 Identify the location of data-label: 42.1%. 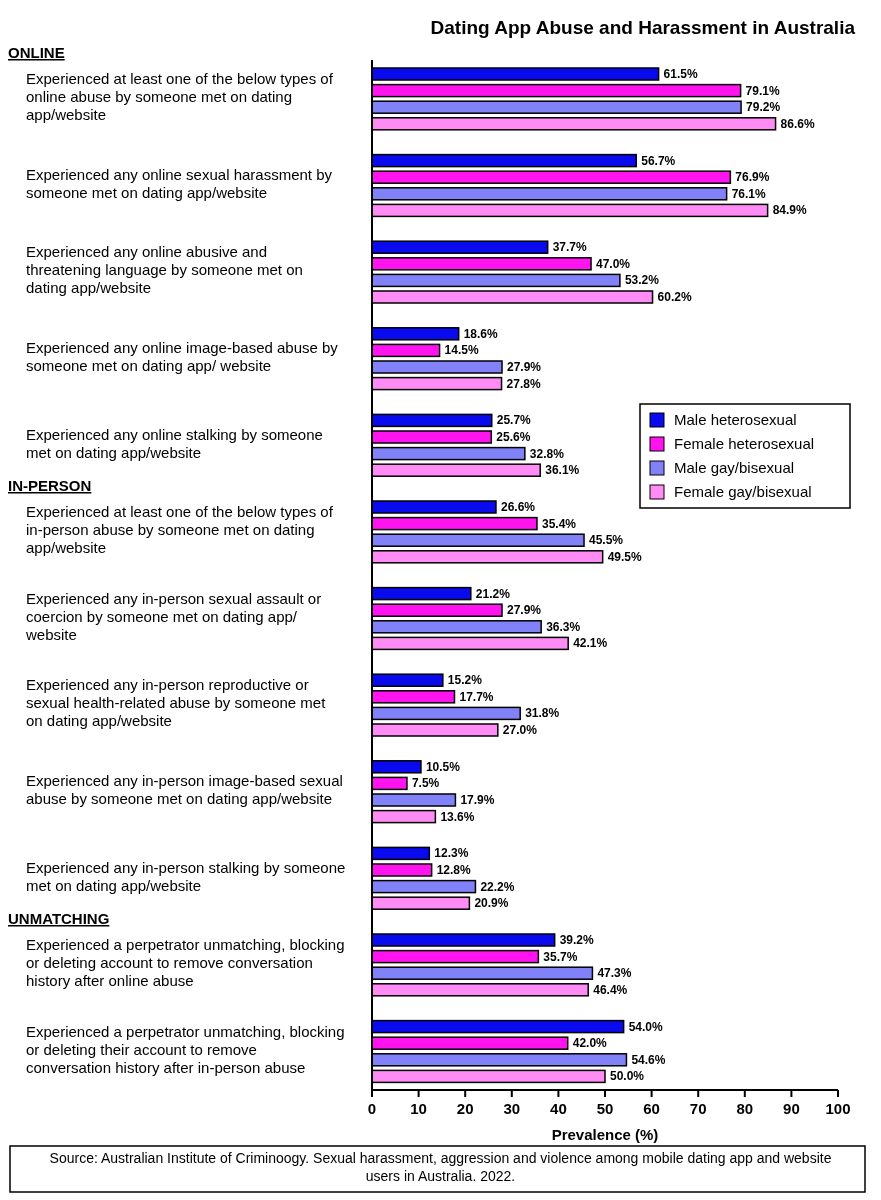
(590, 643).